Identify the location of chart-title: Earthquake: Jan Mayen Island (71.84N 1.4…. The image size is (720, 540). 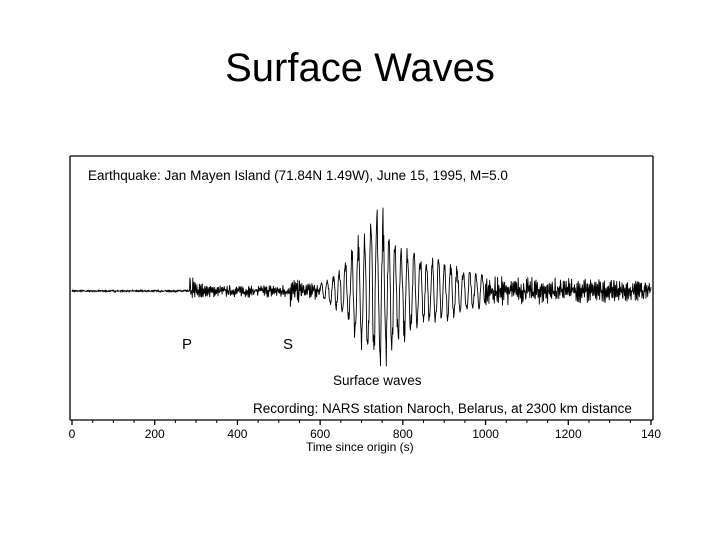
(298, 175).